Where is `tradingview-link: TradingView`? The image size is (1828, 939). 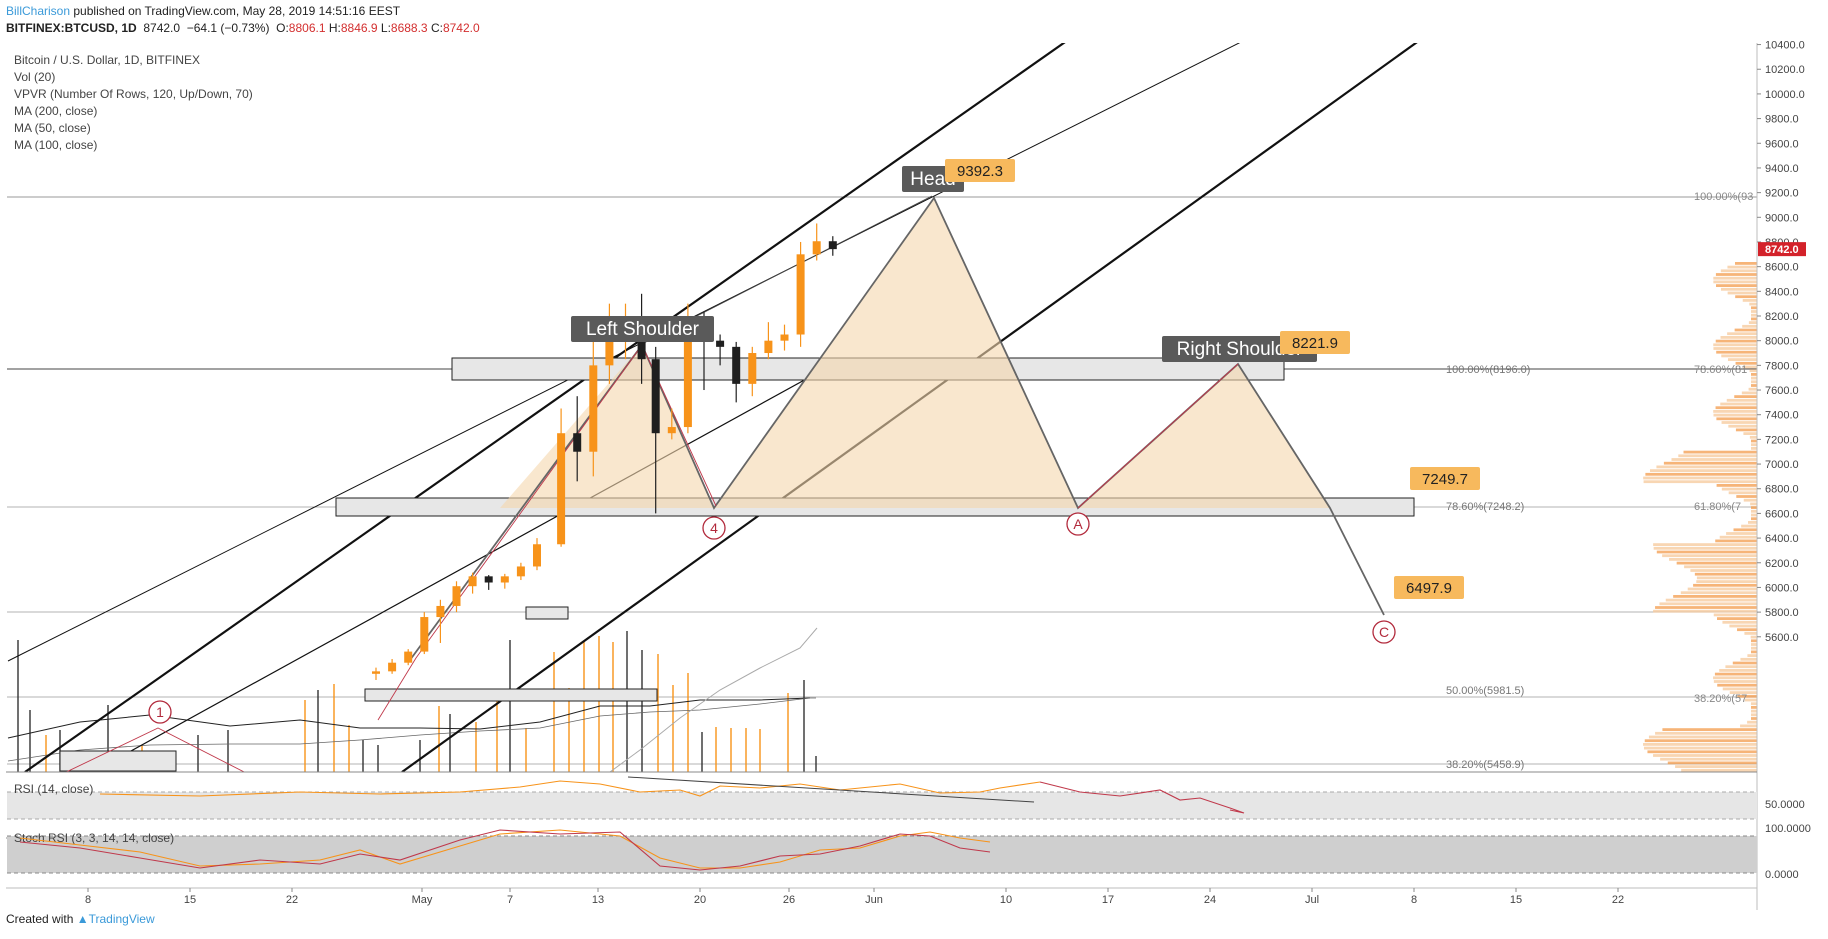 tradingview-link: TradingView is located at coordinates (121, 919).